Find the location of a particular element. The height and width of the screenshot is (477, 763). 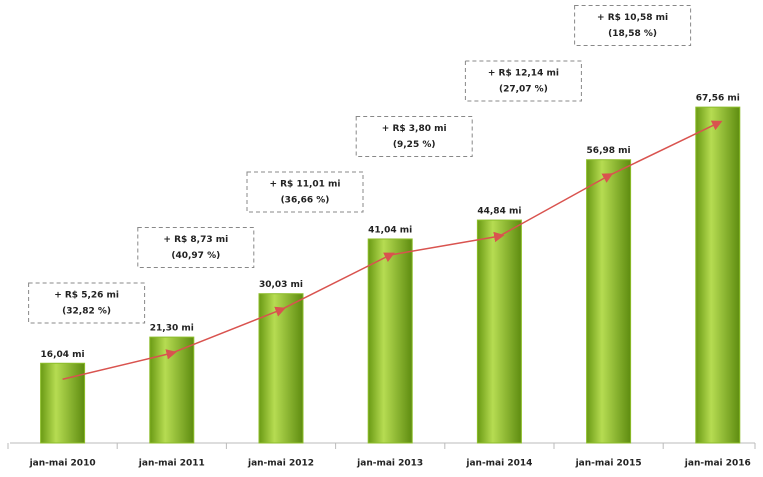

value-label: 56,98 mi is located at coordinates (609, 151).